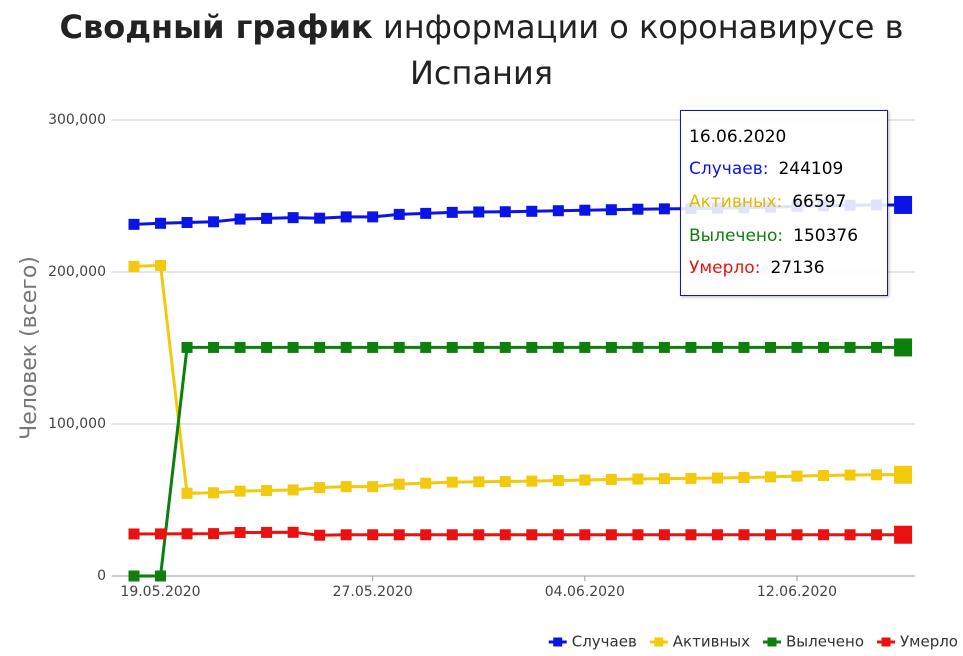 The height and width of the screenshot is (656, 963). What do you see at coordinates (738, 137) in the screenshot?
I see `tooltip-title: 16.06.2020` at bounding box center [738, 137].